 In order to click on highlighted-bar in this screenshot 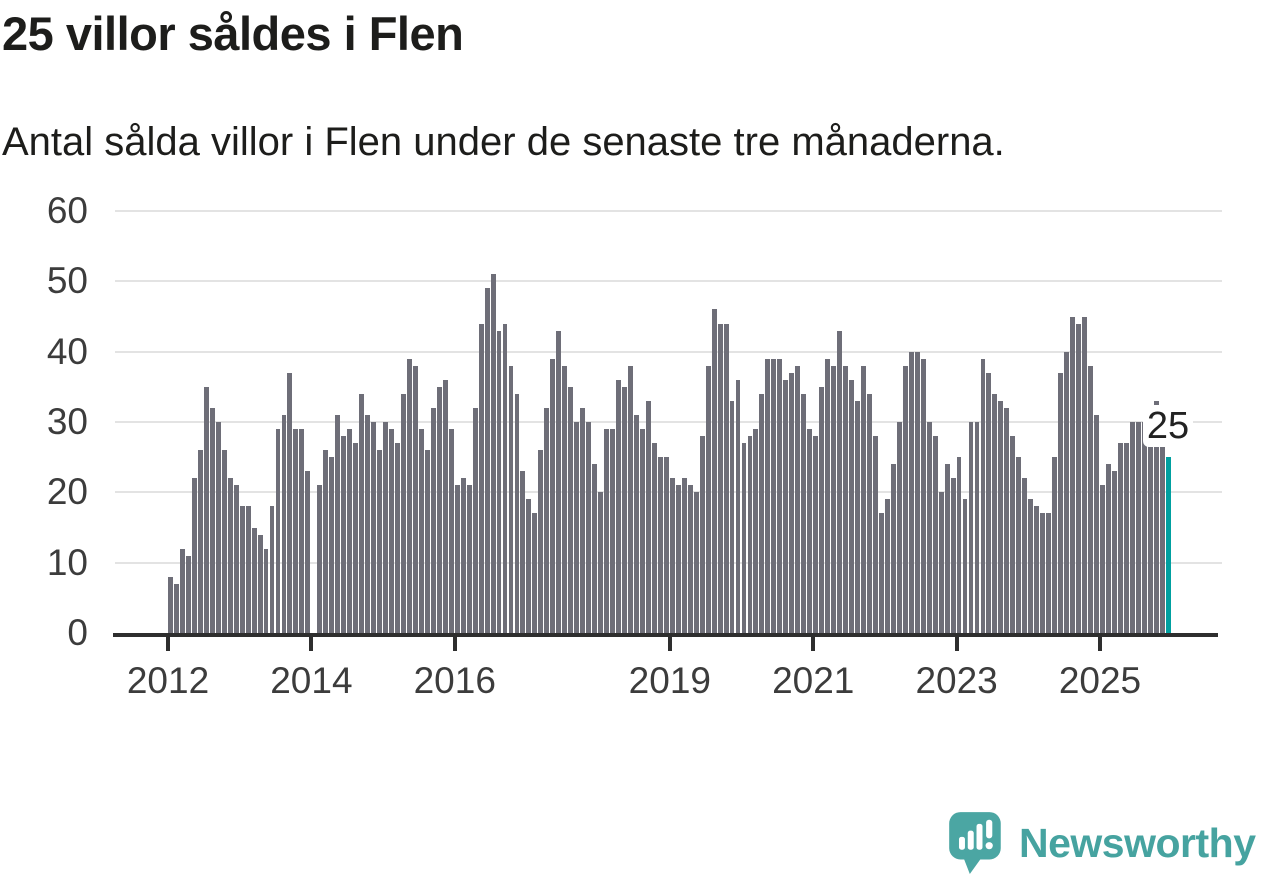, I will do `click(1168, 545)`.